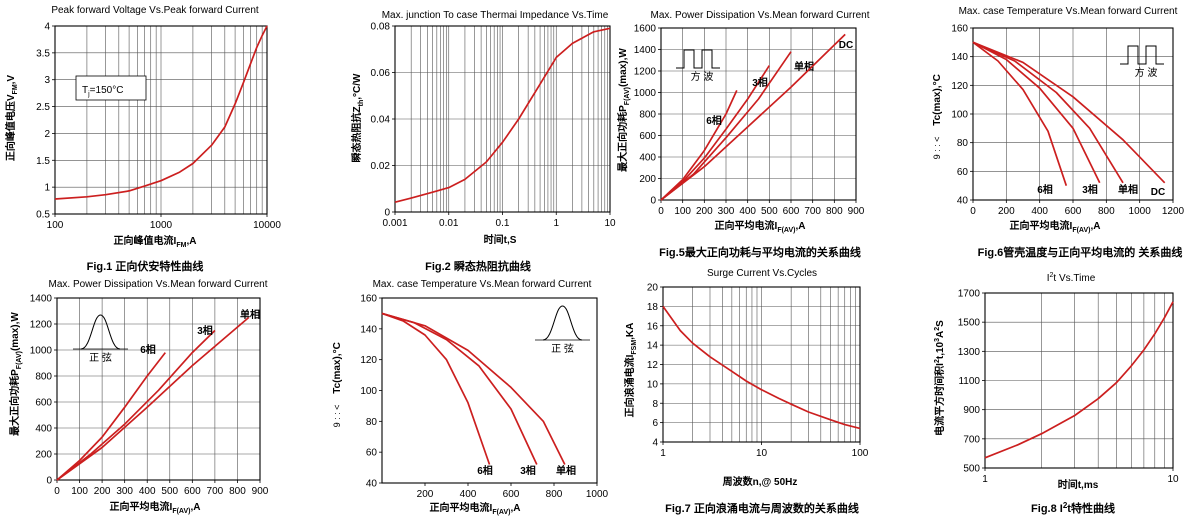 This screenshot has width=1200, height=520. I want to click on y-tick-label: 16, so click(653, 326).